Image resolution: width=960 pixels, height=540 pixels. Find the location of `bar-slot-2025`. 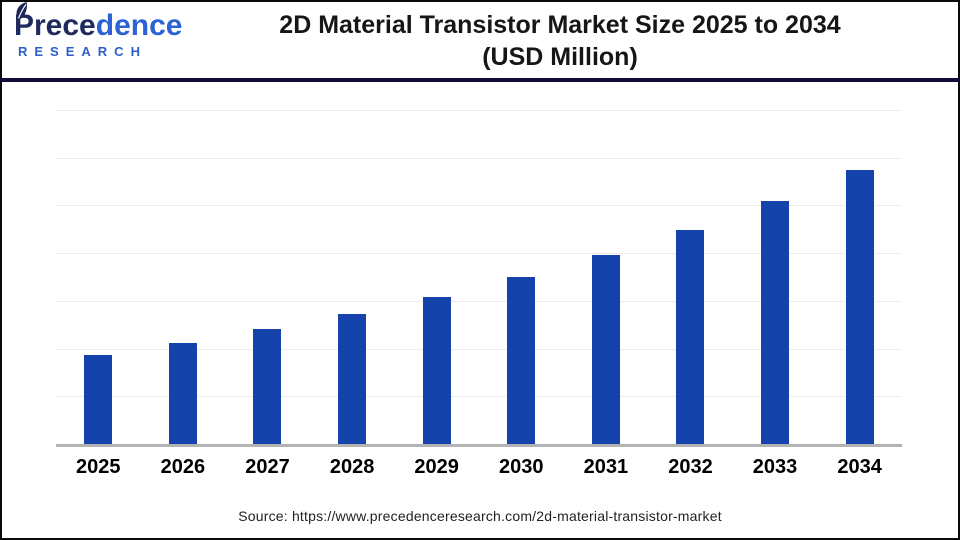

bar-slot-2025 is located at coordinates (98, 277).